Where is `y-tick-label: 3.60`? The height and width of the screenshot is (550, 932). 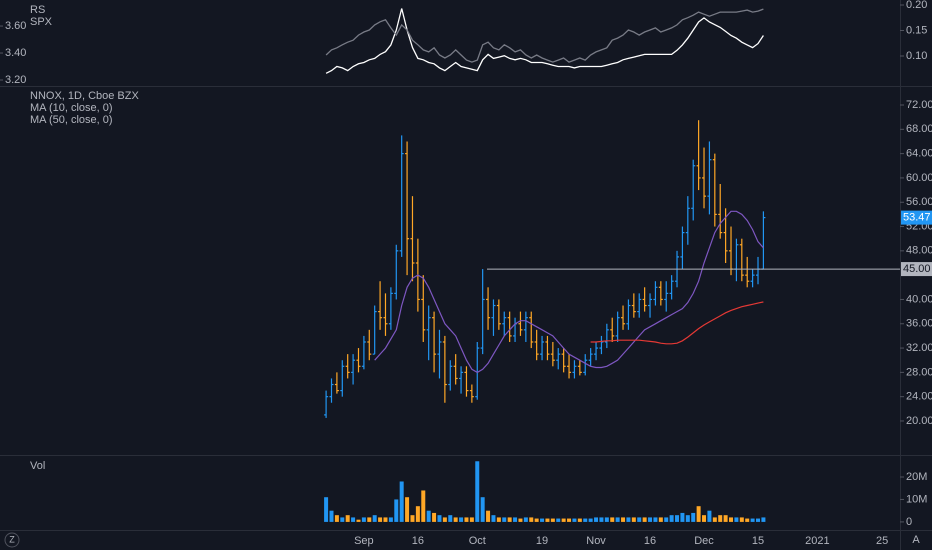 y-tick-label: 3.60 is located at coordinates (15, 26).